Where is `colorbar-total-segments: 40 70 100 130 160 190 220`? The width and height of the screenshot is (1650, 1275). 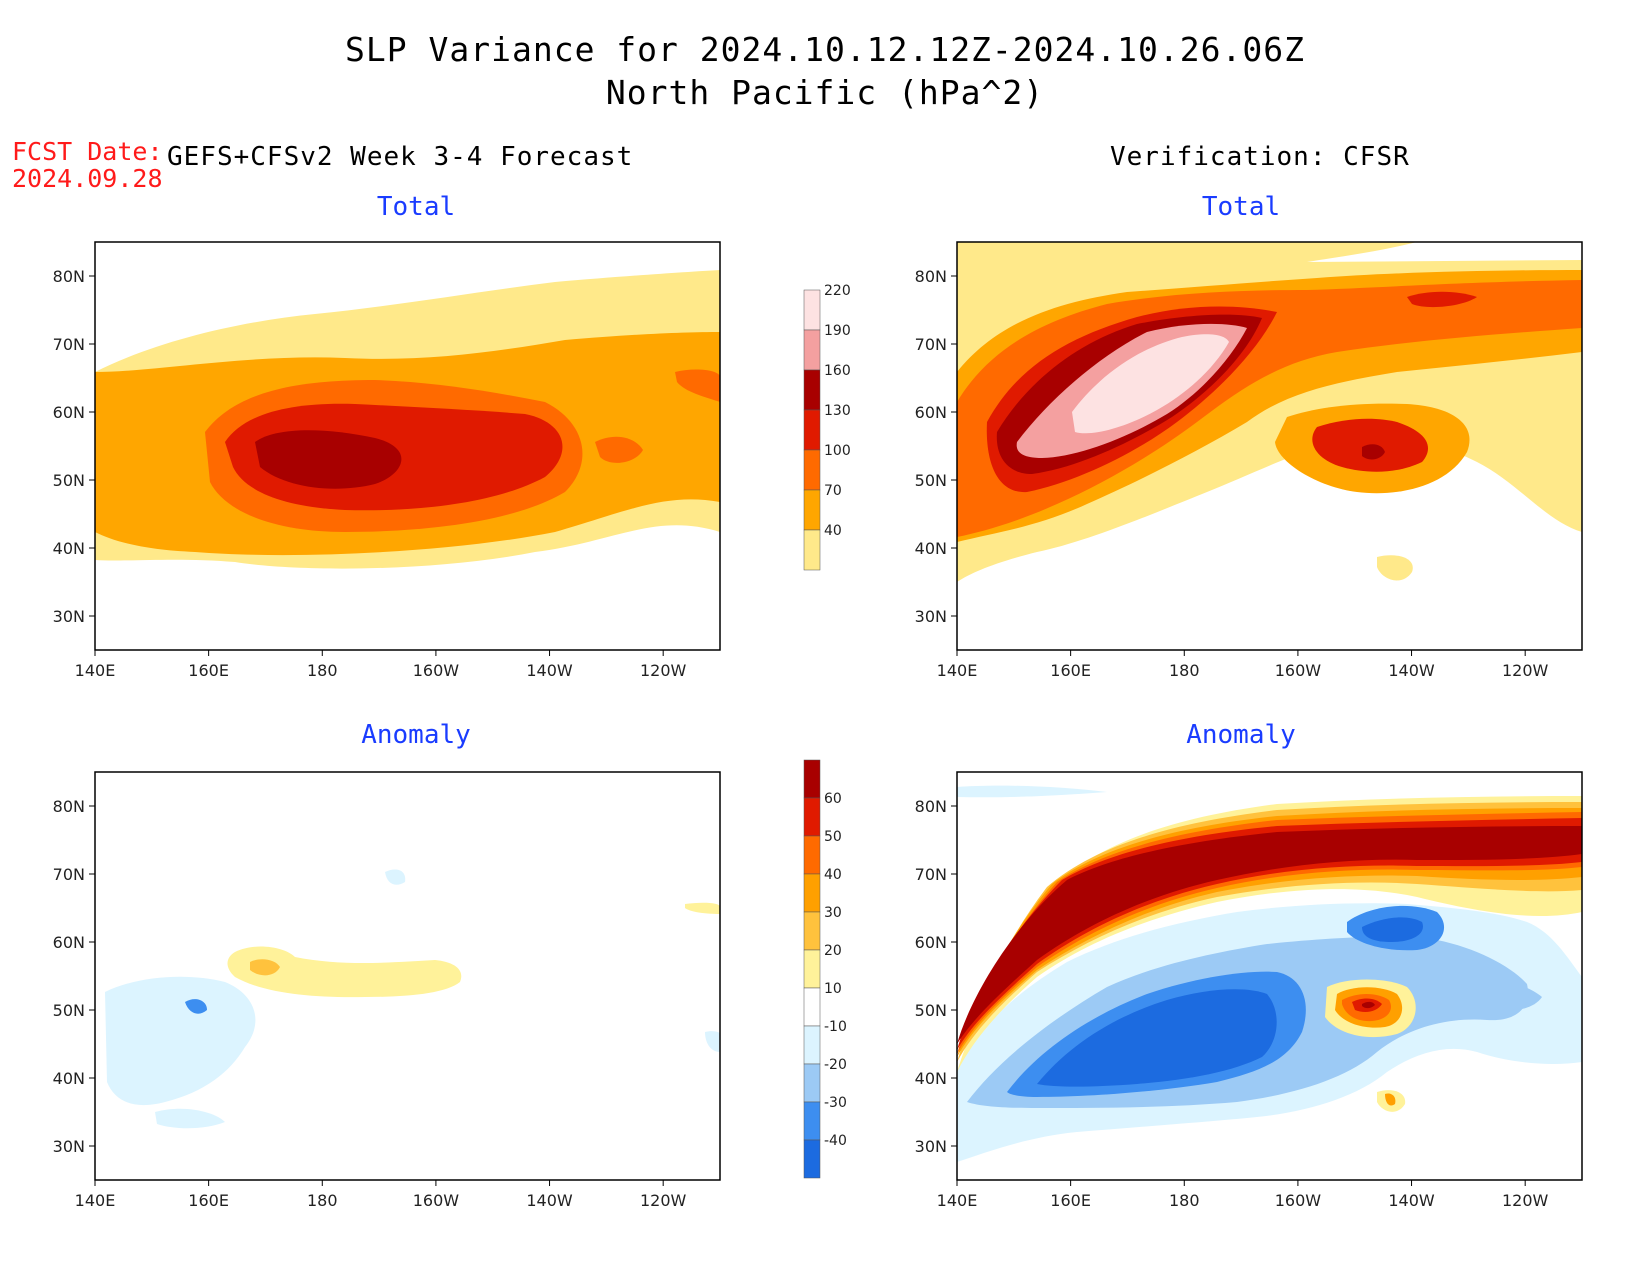
colorbar-total-segments: 40 70 100 130 160 190 220 is located at coordinates (827, 427).